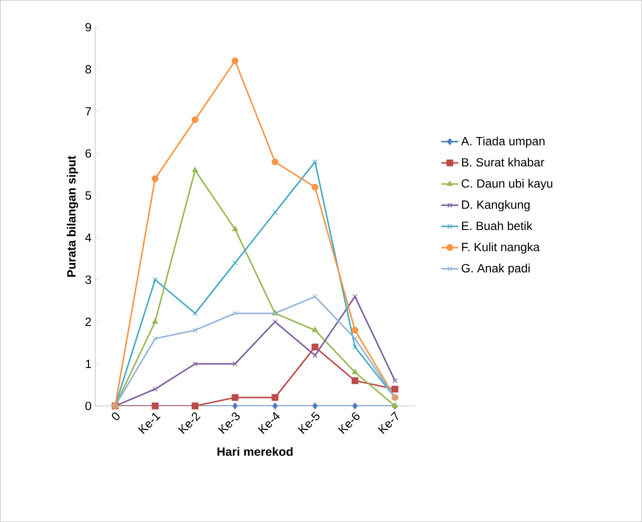 This screenshot has width=642, height=522. Describe the element at coordinates (88, 406) in the screenshot. I see `y-tick-label: 0` at that location.